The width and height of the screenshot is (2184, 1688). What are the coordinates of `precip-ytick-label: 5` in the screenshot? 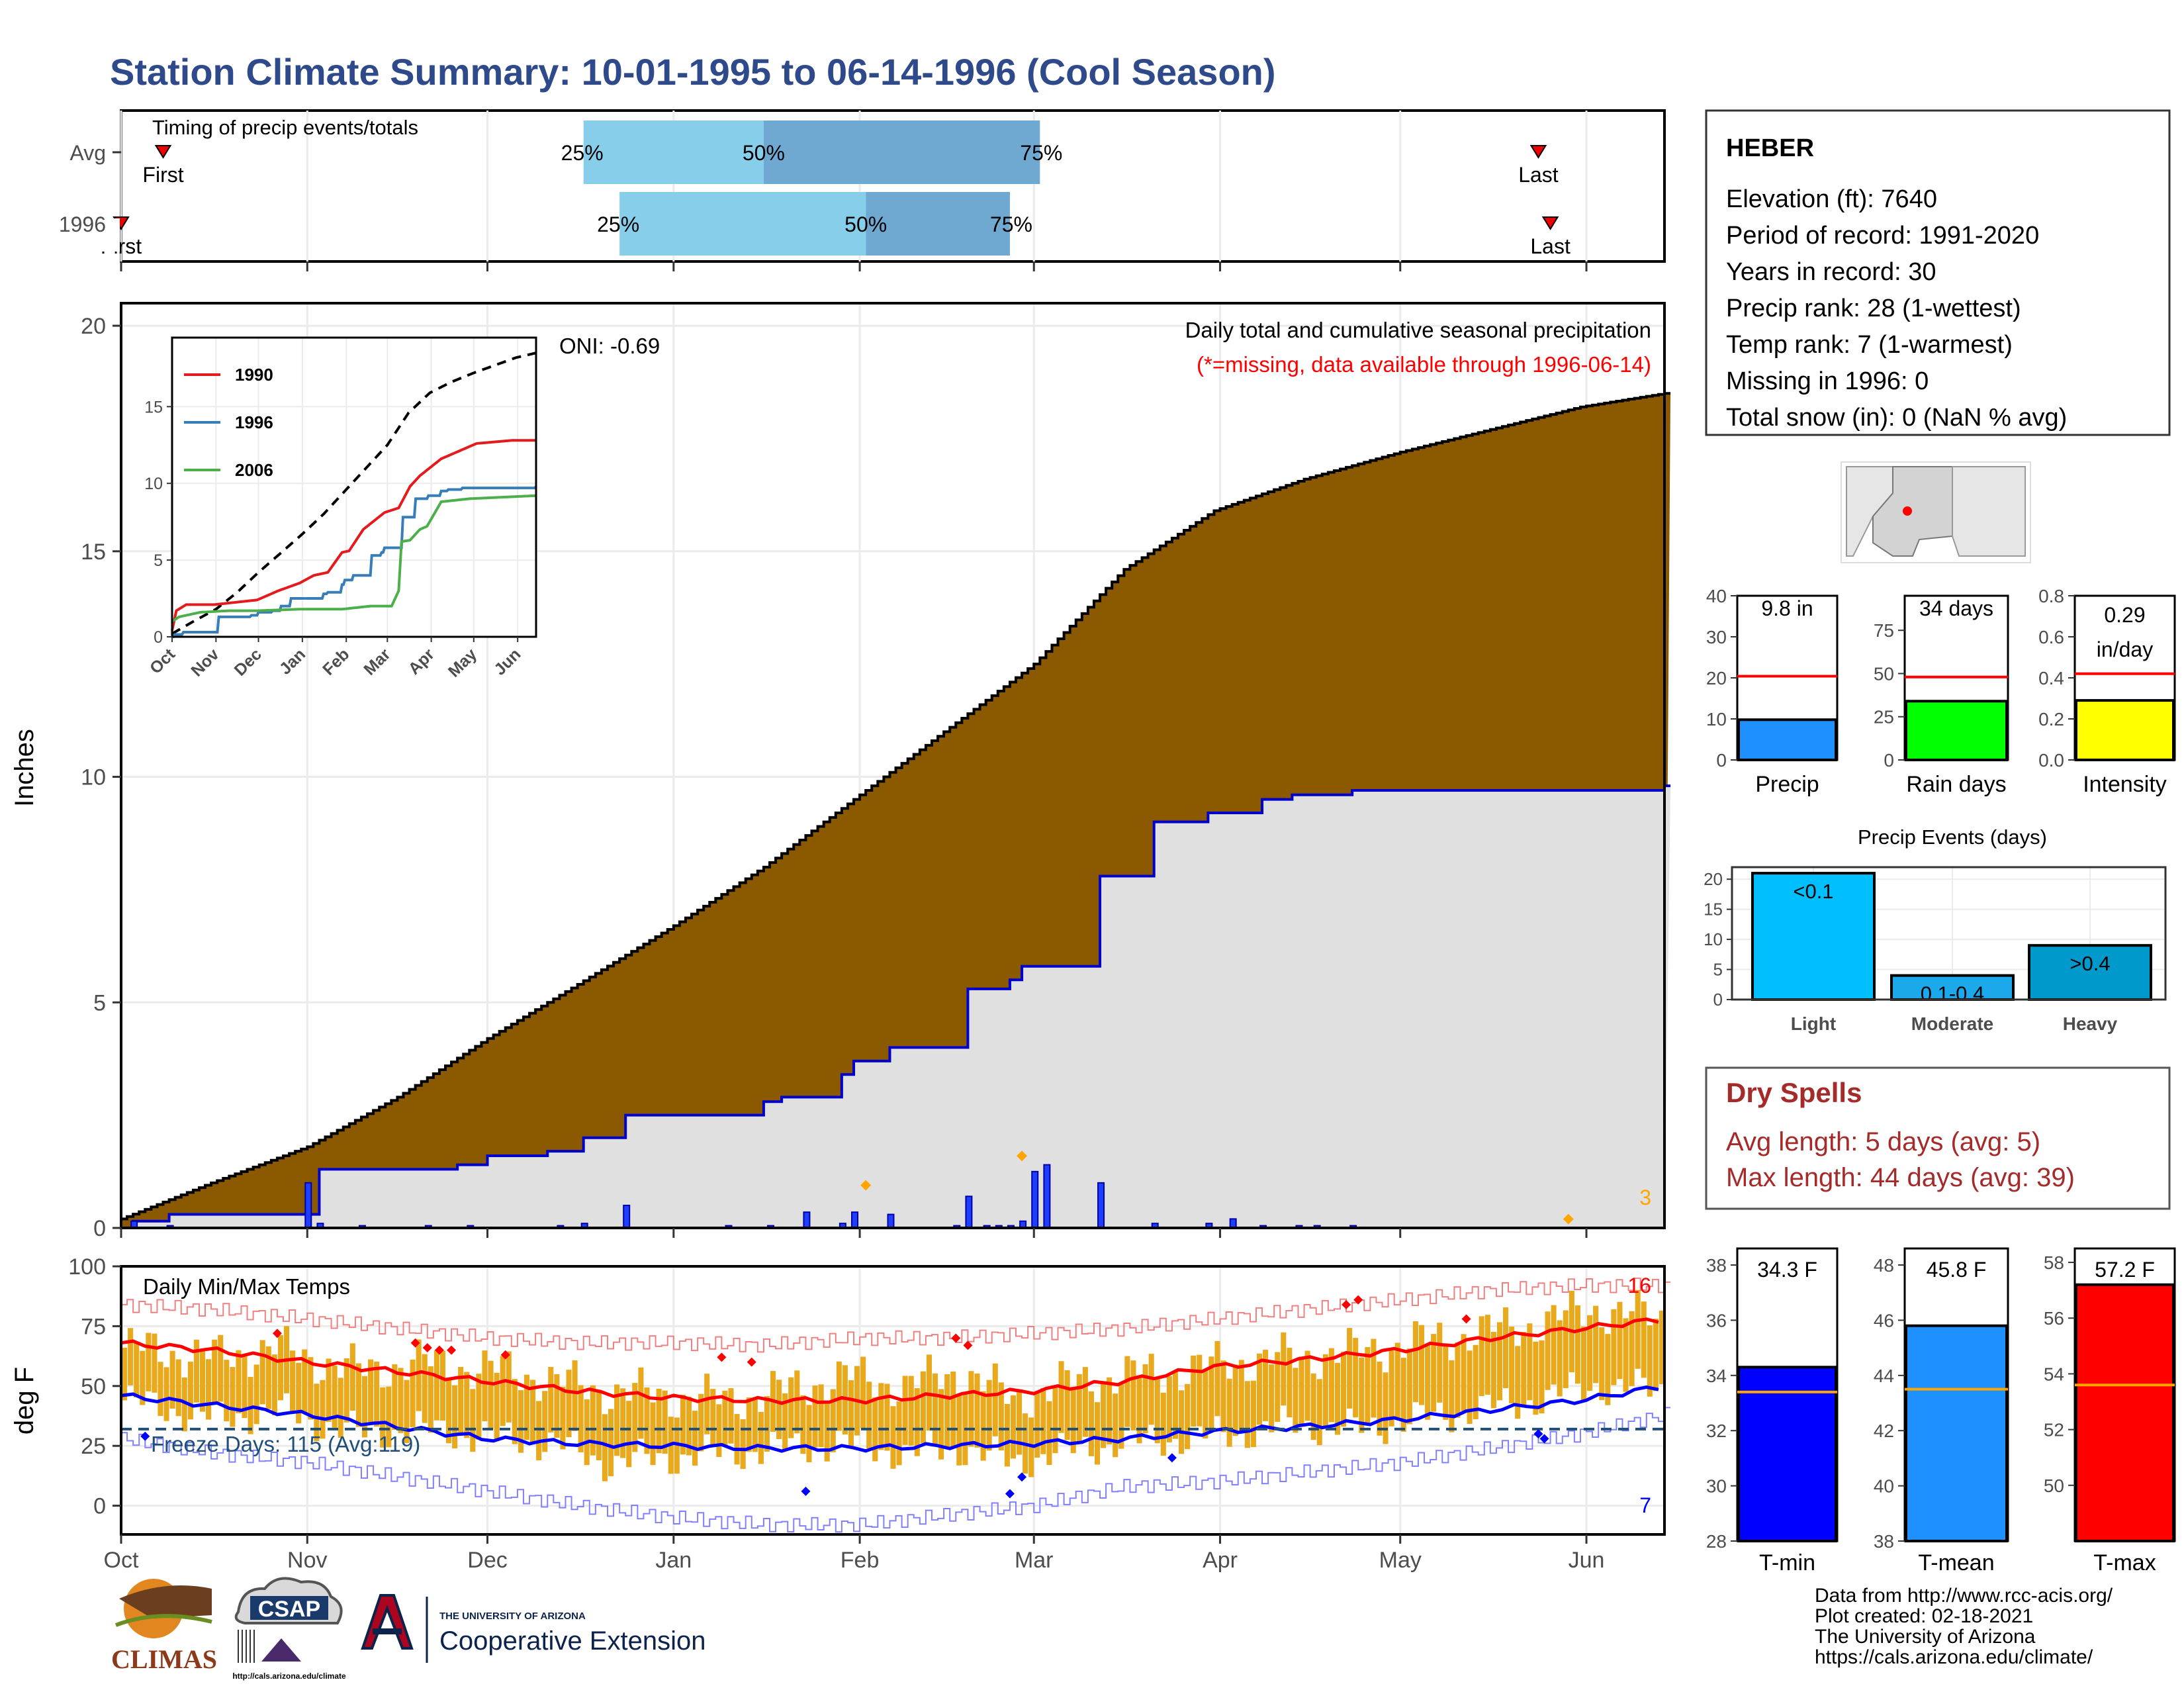 It's located at (100, 1002).